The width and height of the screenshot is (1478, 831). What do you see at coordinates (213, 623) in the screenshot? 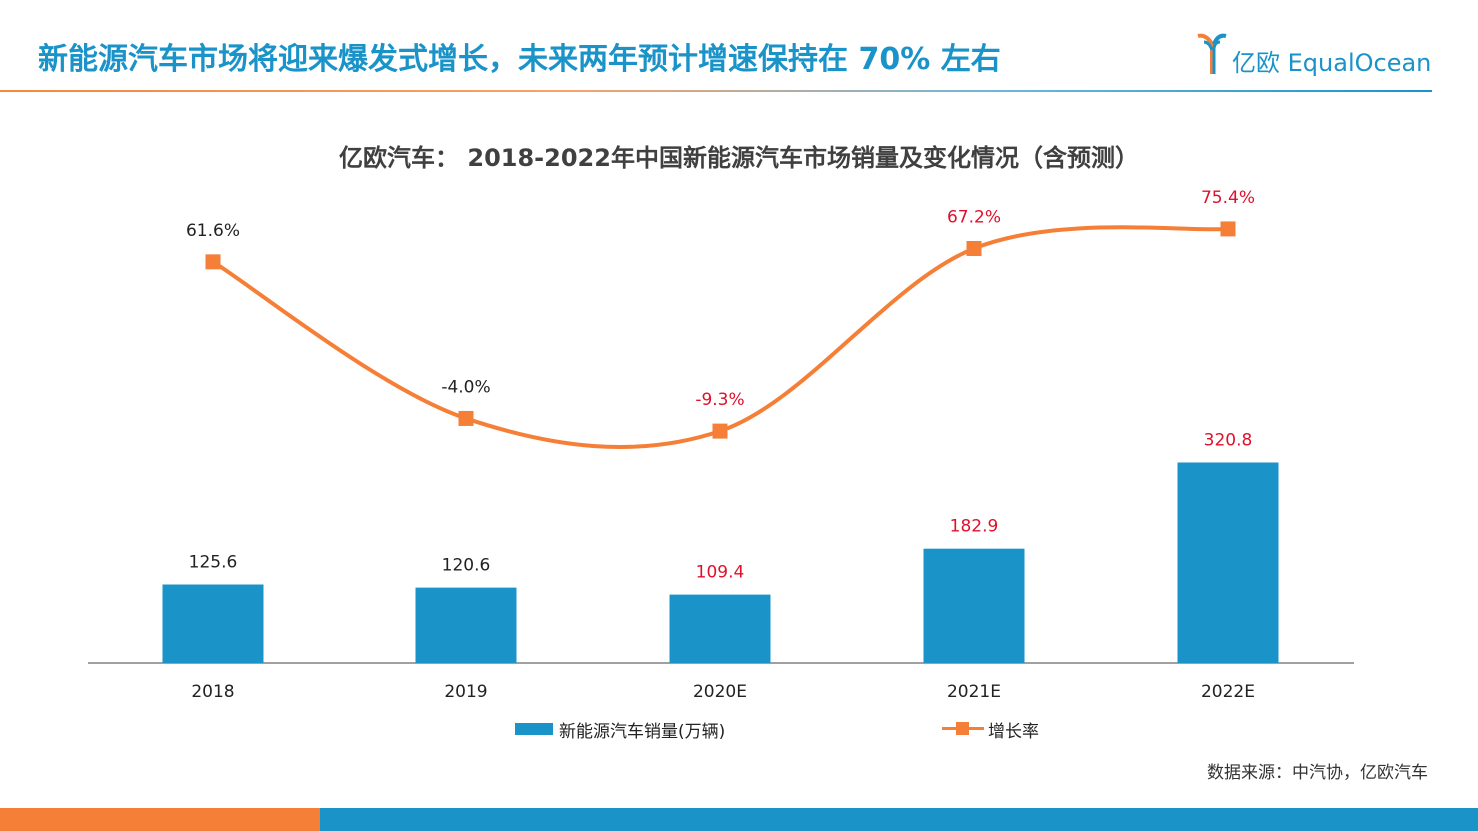
I see `bar-2018` at bounding box center [213, 623].